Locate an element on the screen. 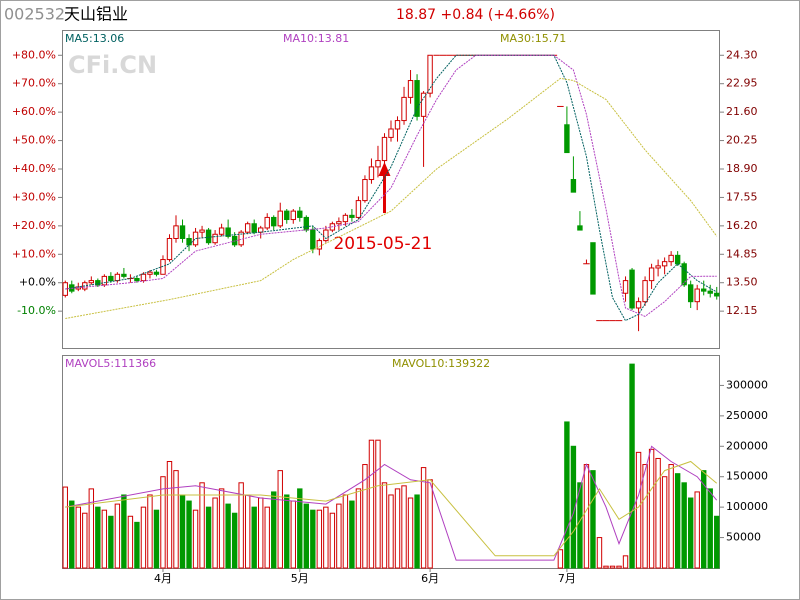 The image size is (800, 600). y-tick-label: 21.60 is located at coordinates (742, 111).